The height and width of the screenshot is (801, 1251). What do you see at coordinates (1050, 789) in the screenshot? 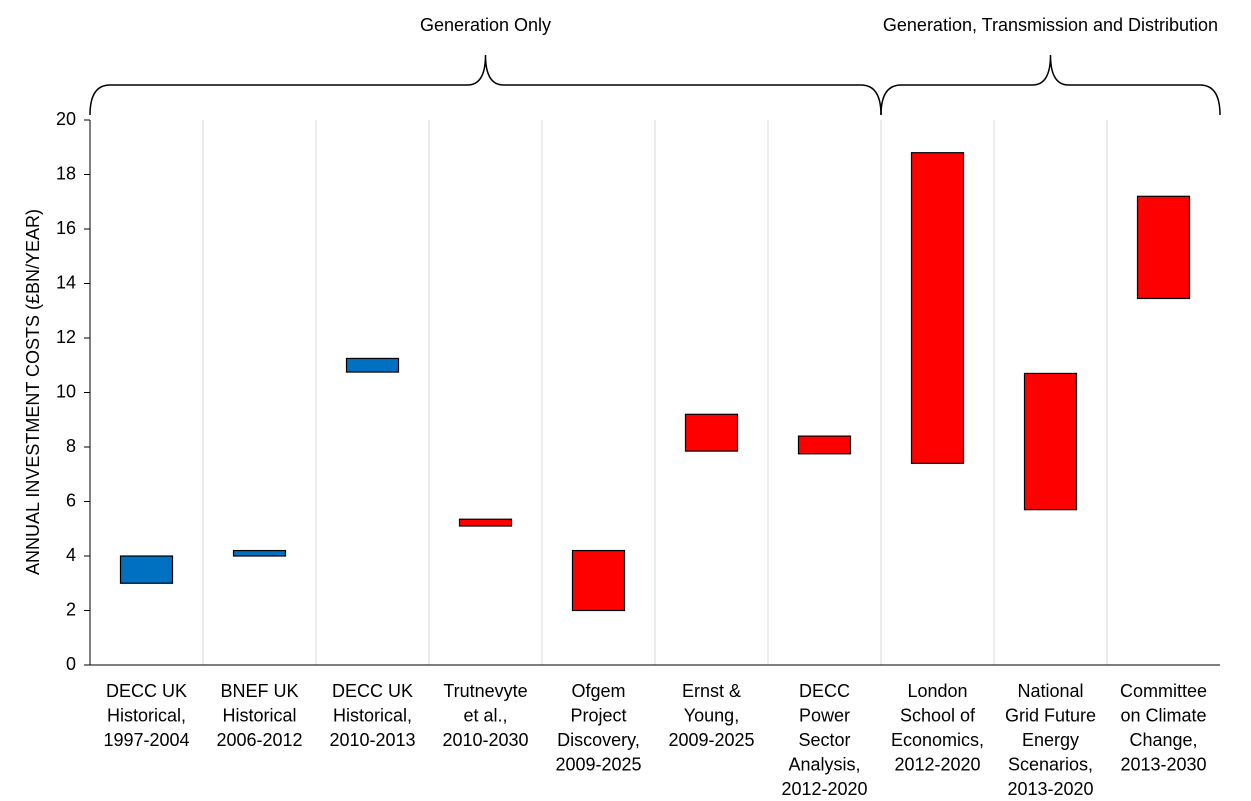
I see `x-tick-label: 2013-2020` at bounding box center [1050, 789].